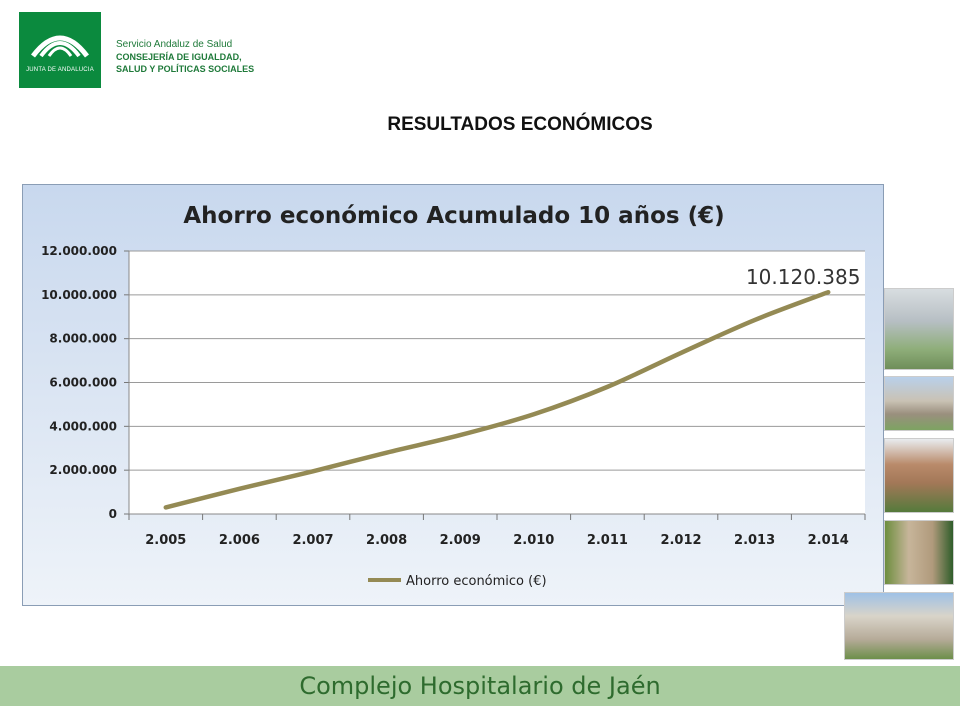  What do you see at coordinates (607, 540) in the screenshot?
I see `x-tick-label: 2.011` at bounding box center [607, 540].